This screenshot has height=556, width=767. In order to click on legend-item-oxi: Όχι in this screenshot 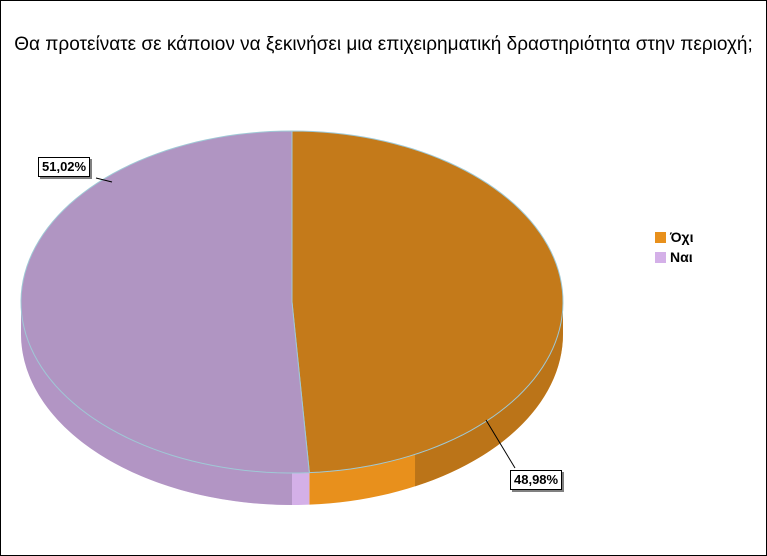, I will do `click(674, 237)`.